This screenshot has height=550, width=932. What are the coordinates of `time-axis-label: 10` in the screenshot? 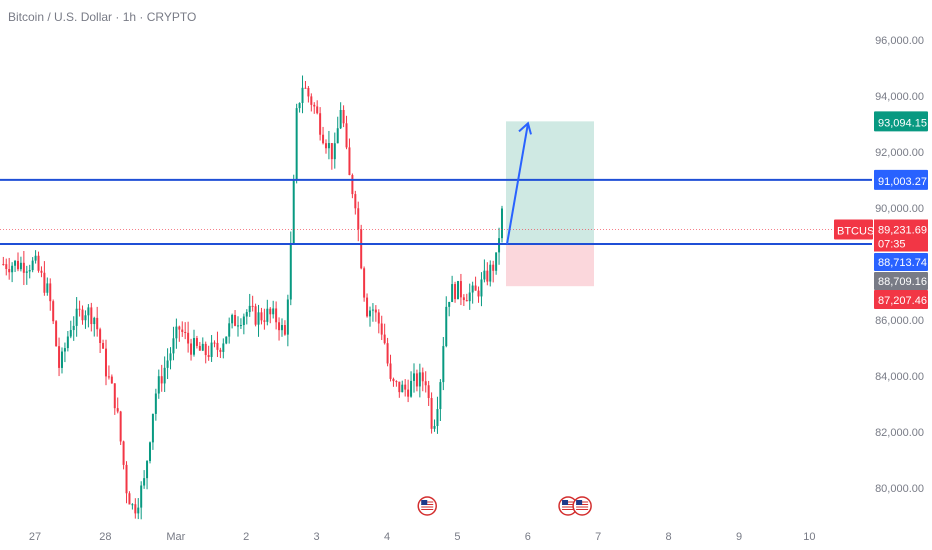 It's located at (809, 537).